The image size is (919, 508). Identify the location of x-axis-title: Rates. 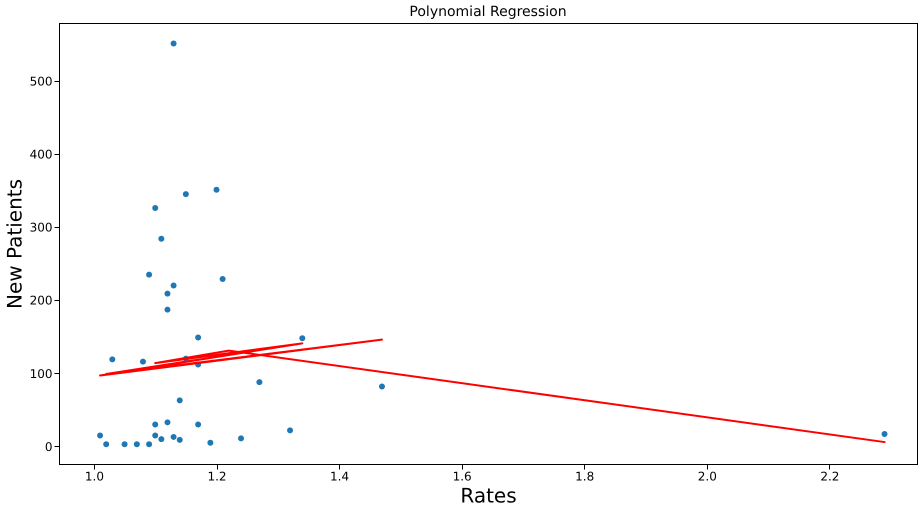
(488, 496).